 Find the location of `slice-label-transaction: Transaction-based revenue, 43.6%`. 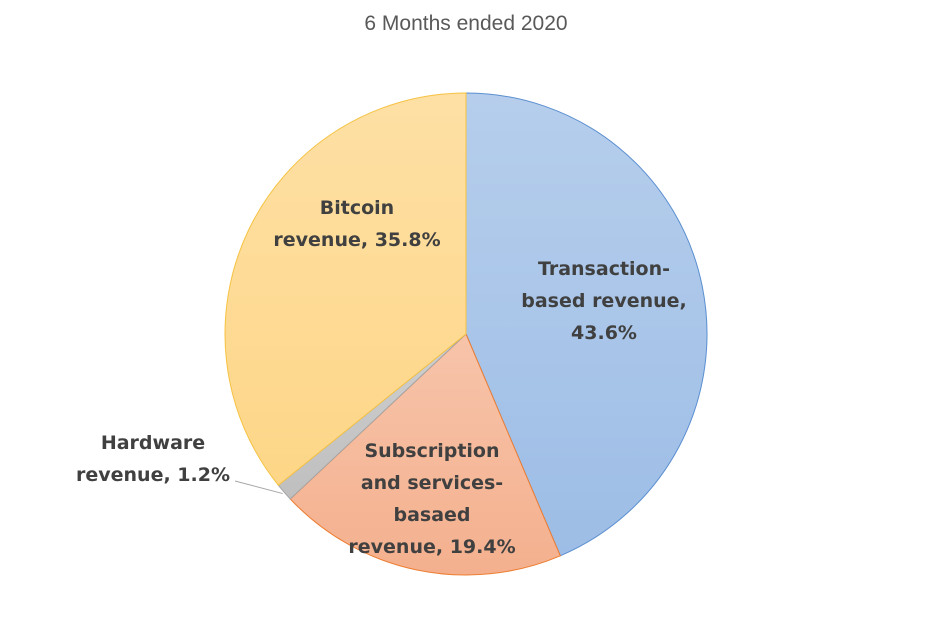

slice-label-transaction: Transaction-based revenue, 43.6% is located at coordinates (604, 301).